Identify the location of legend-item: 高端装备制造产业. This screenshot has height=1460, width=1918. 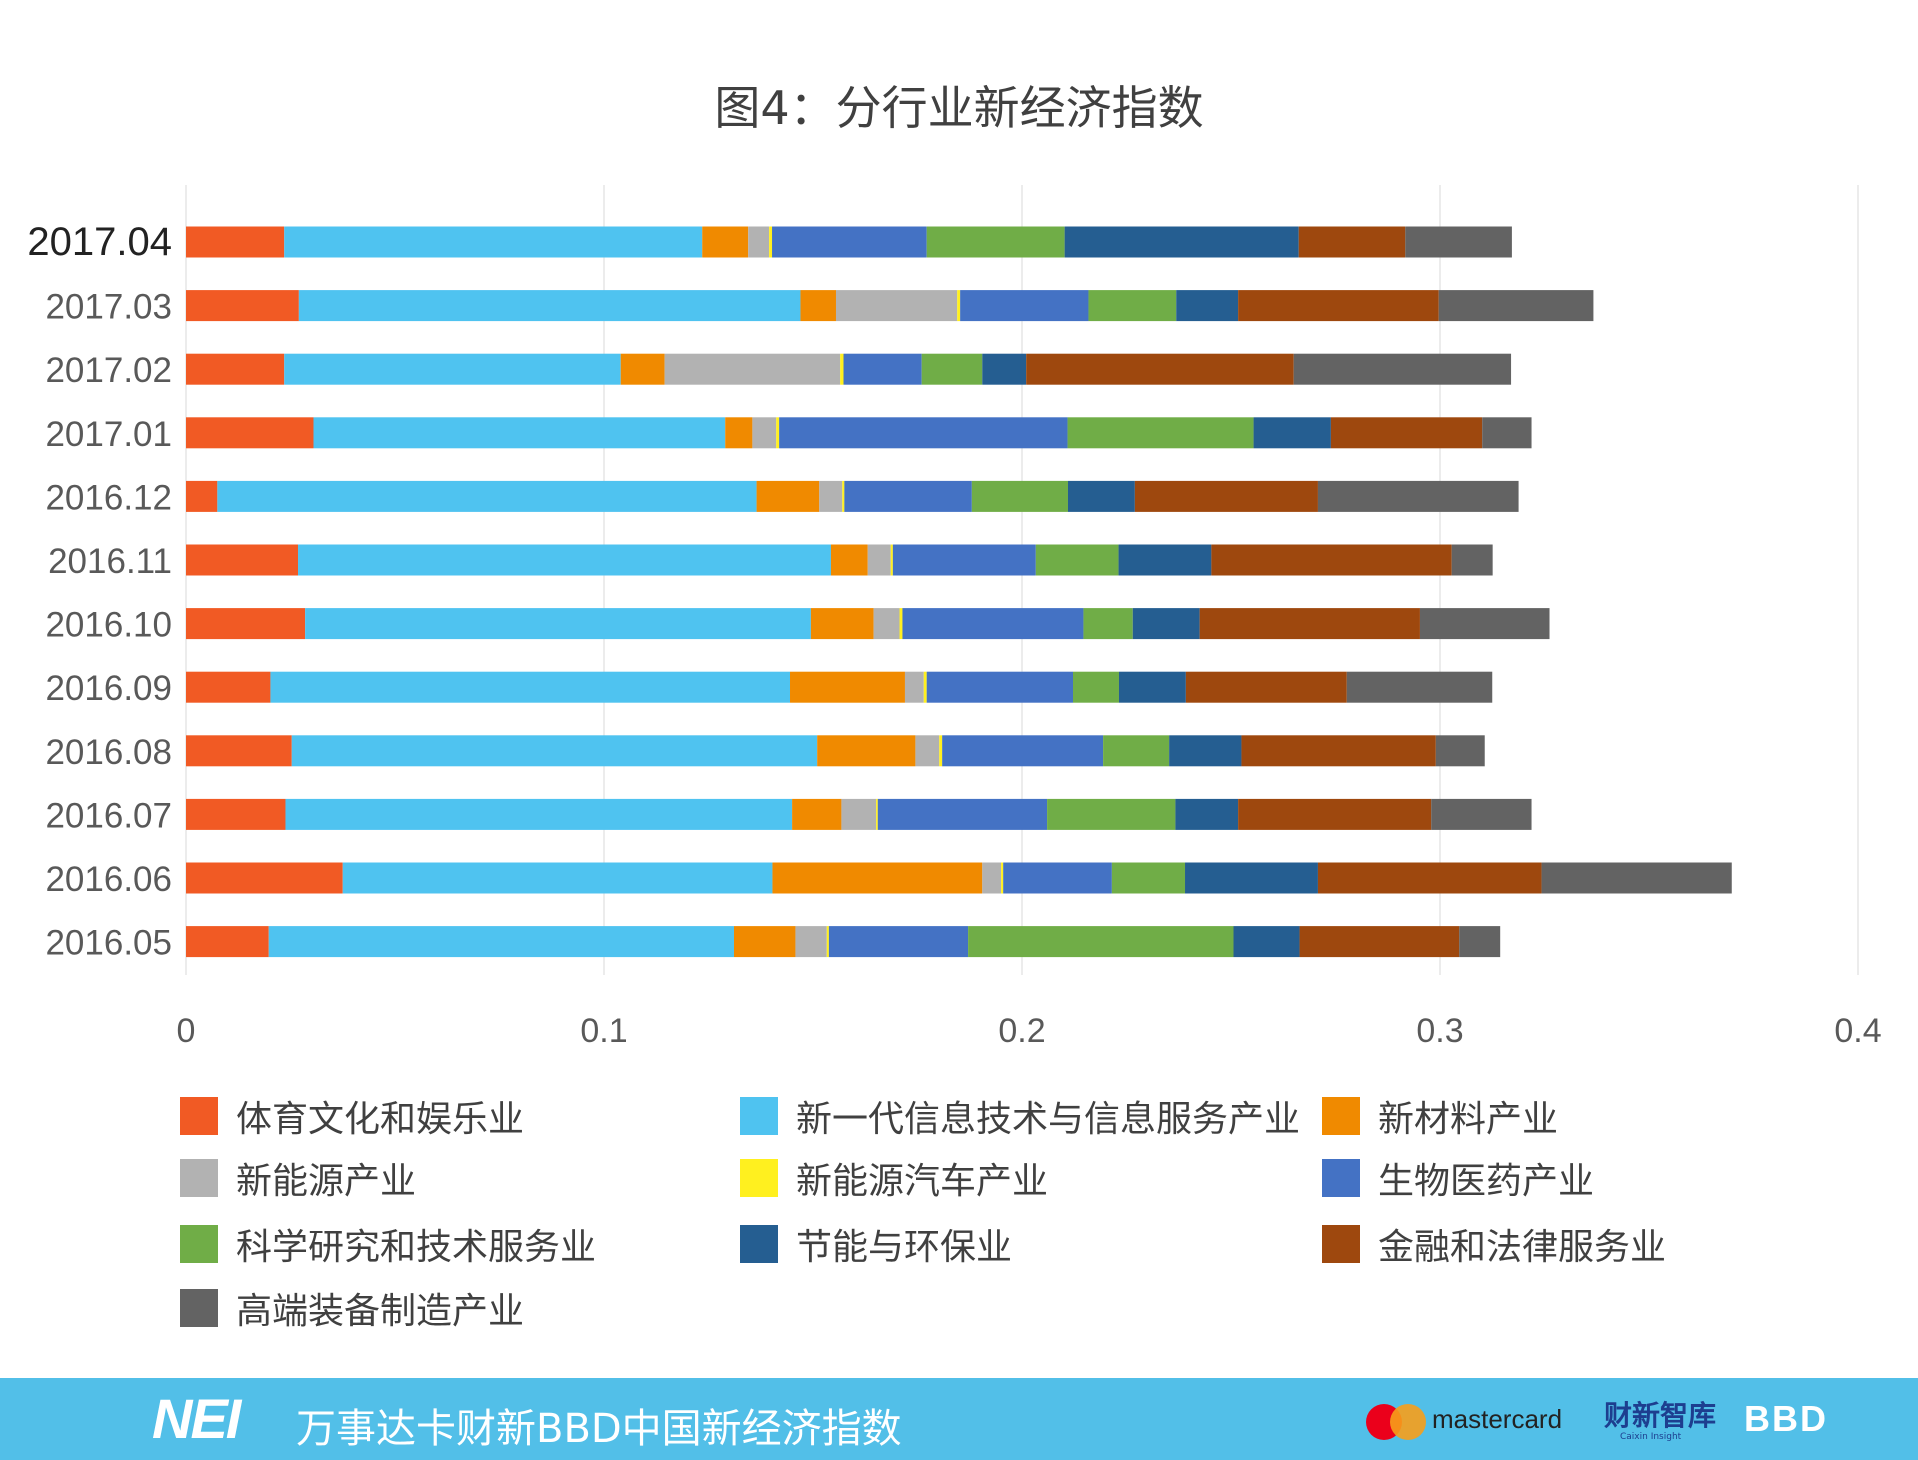
(352, 1308).